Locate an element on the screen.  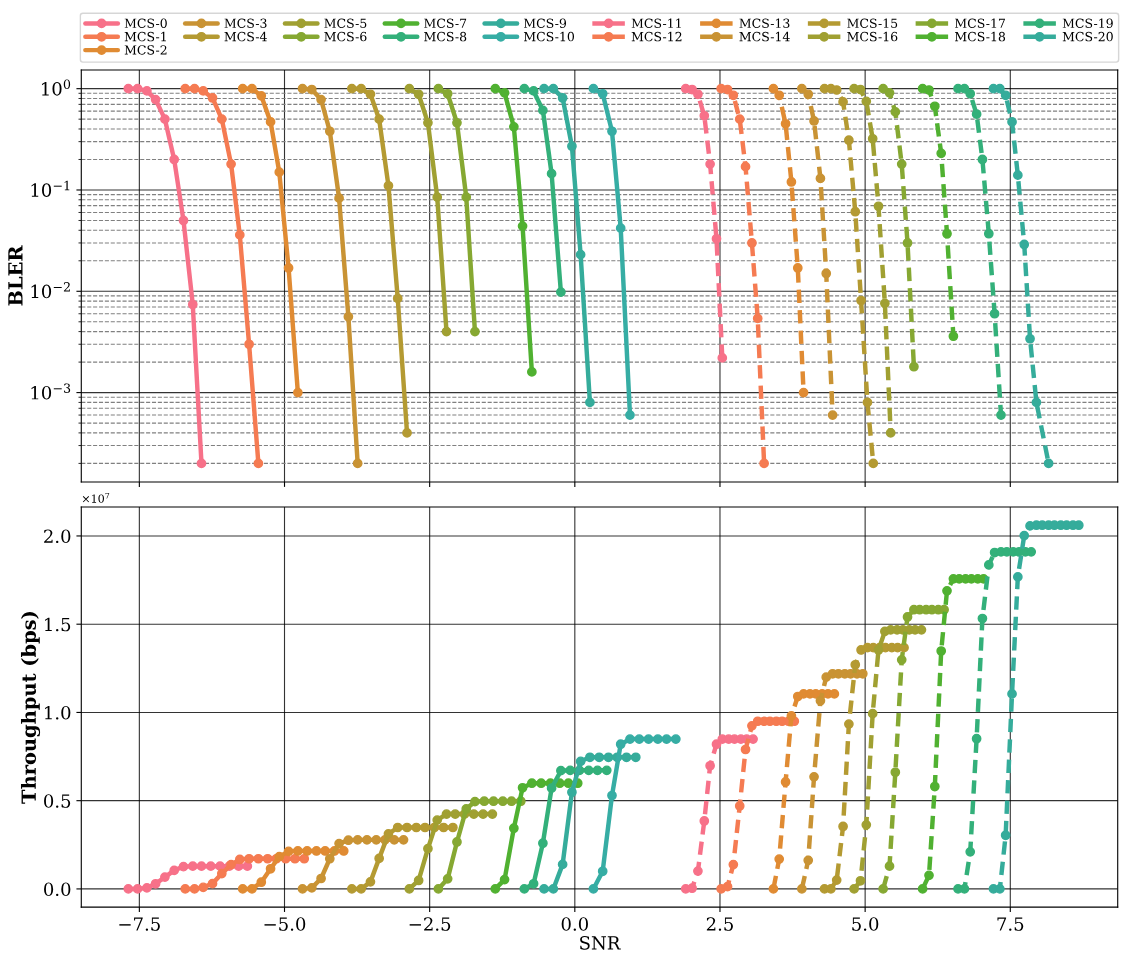
legend-label: MCS-8 is located at coordinates (445, 36).